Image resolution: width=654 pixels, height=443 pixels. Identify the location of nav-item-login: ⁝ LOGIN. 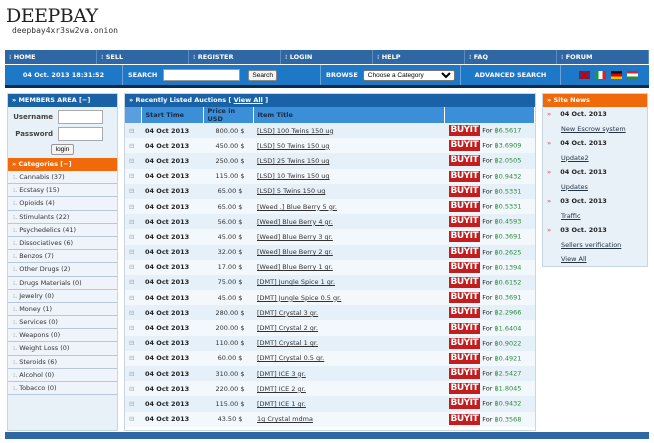
(327, 57).